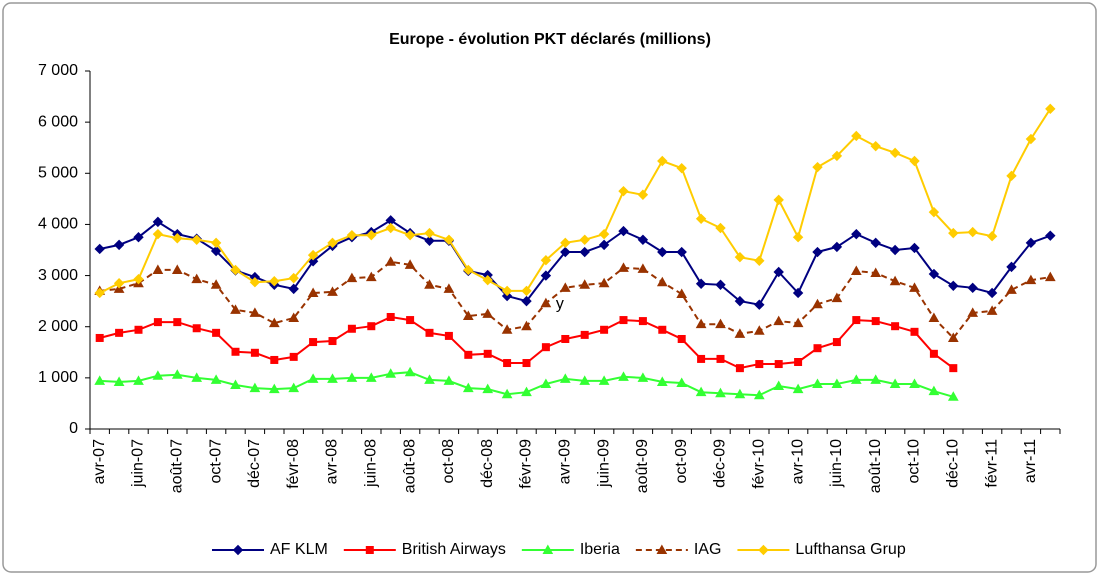 This screenshot has width=1100, height=576. I want to click on x-tick-label: août-10, so click(875, 466).